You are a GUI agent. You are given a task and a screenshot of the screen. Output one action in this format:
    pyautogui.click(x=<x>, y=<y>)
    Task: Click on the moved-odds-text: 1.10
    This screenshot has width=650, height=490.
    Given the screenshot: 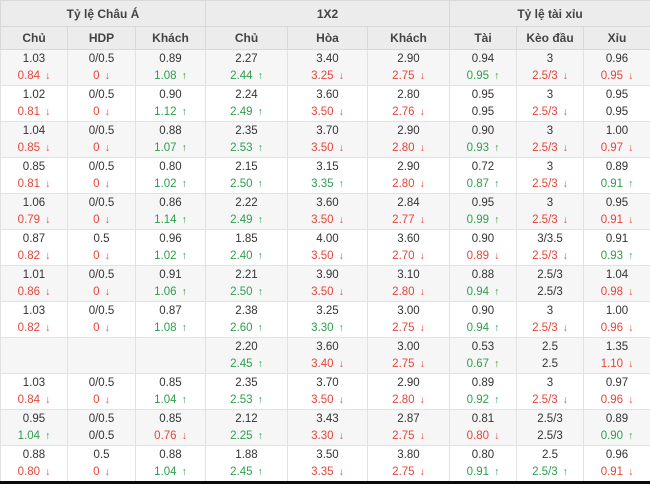 What is the action you would take?
    pyautogui.click(x=612, y=363)
    